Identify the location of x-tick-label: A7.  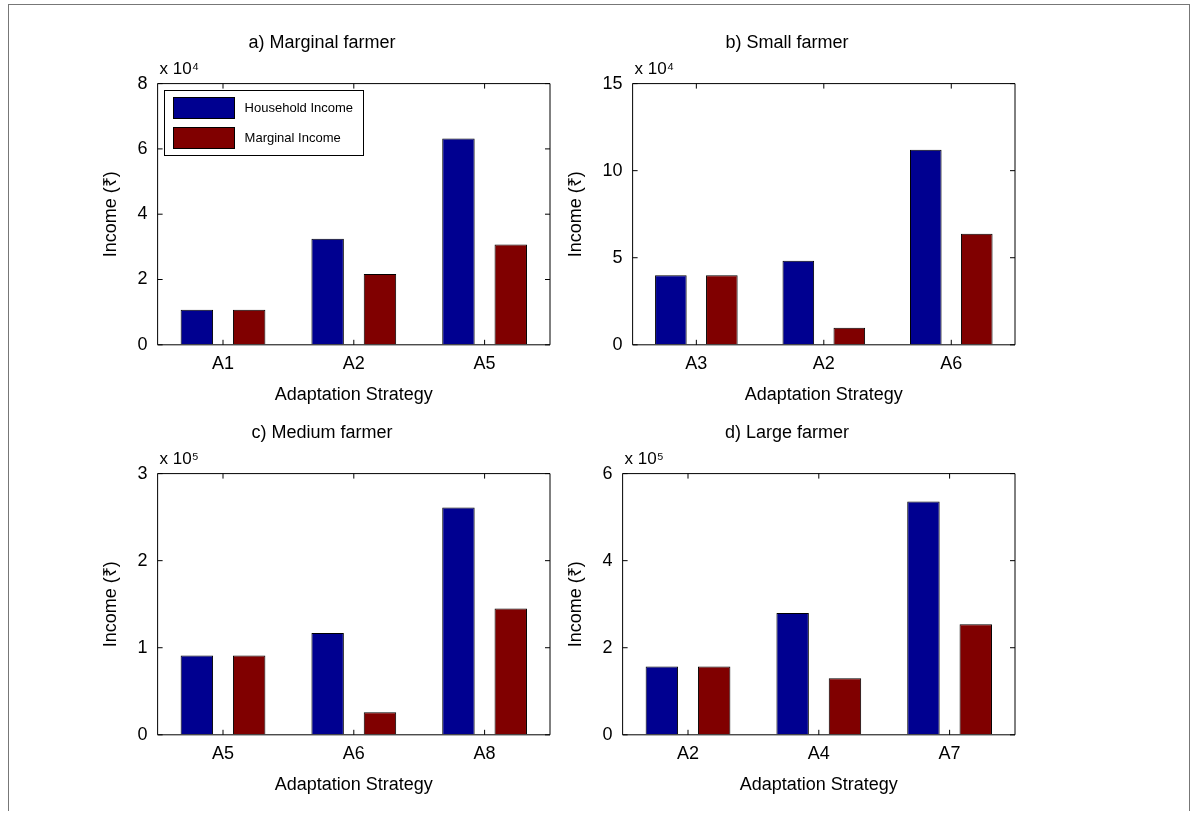
(949, 752).